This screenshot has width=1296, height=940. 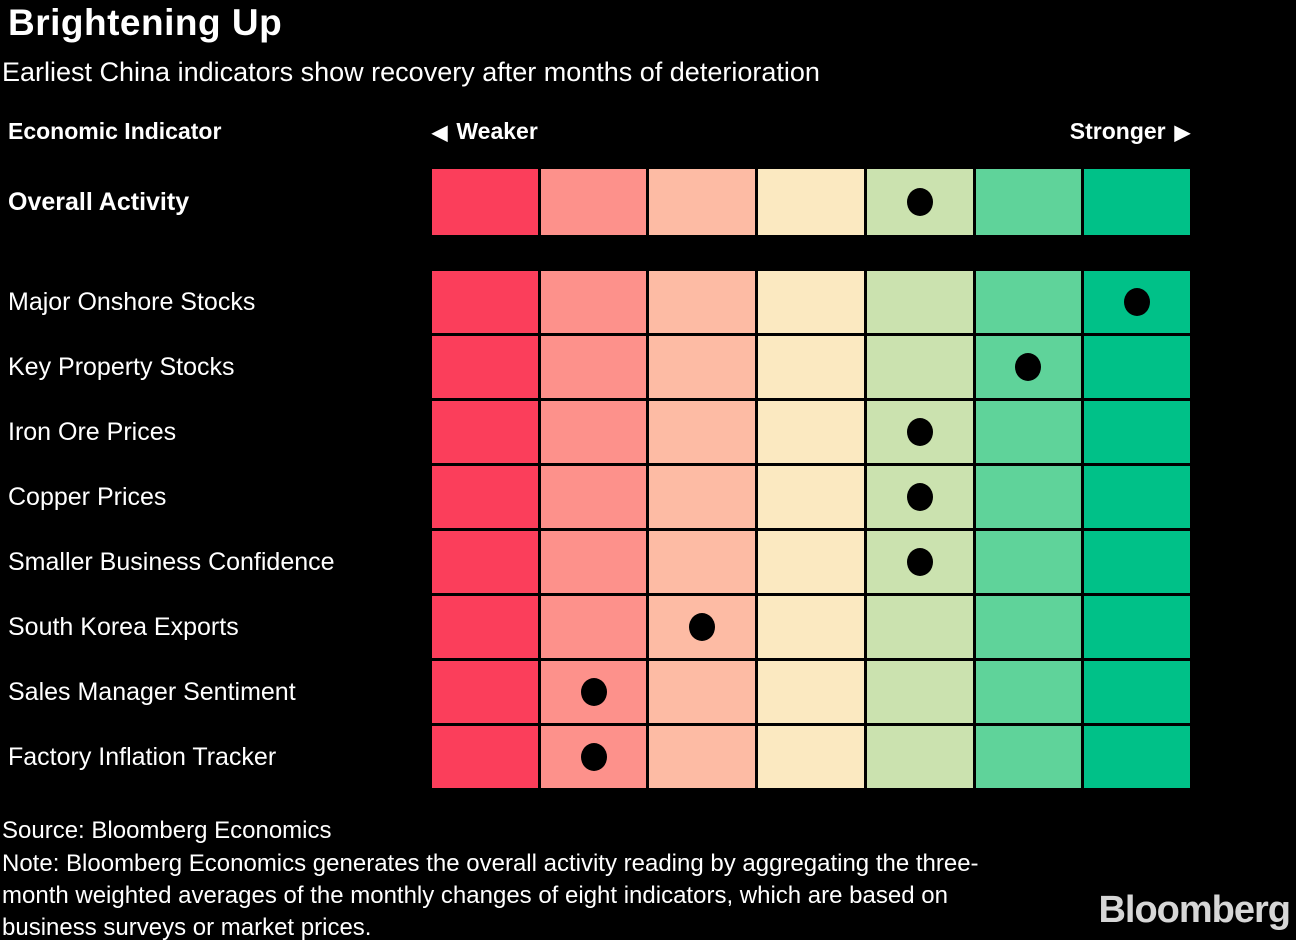 What do you see at coordinates (485, 131) in the screenshot?
I see `weaker-header: ◀ Weaker` at bounding box center [485, 131].